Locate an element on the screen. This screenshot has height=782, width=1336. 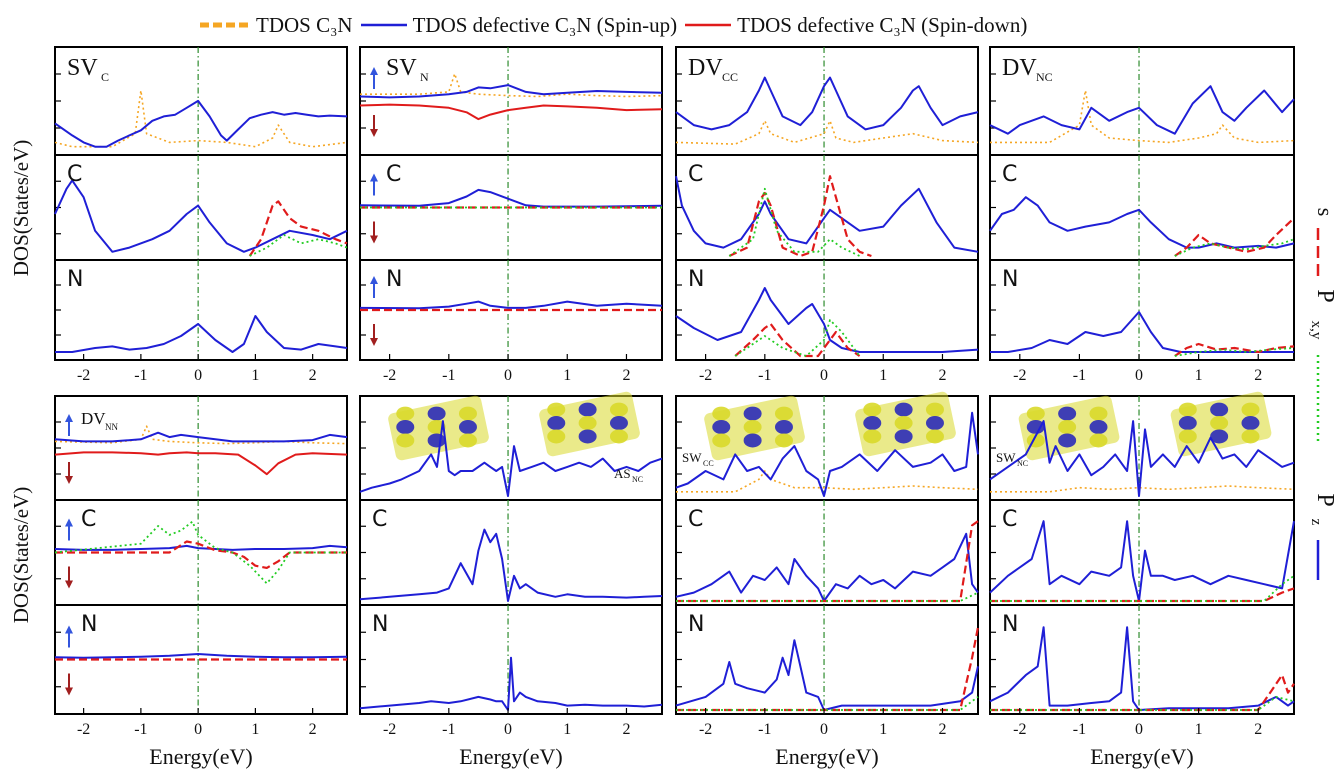
legend-swatch-solid-red is located at coordinates (708, 25).